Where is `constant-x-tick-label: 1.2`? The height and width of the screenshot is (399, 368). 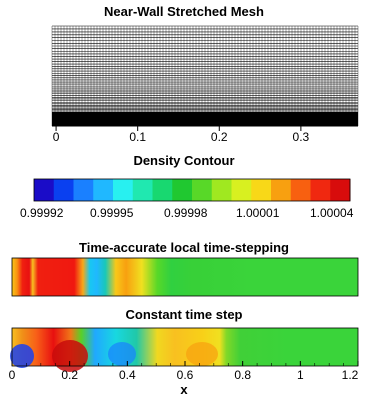 constant-x-tick-label: 1.2 is located at coordinates (350, 375).